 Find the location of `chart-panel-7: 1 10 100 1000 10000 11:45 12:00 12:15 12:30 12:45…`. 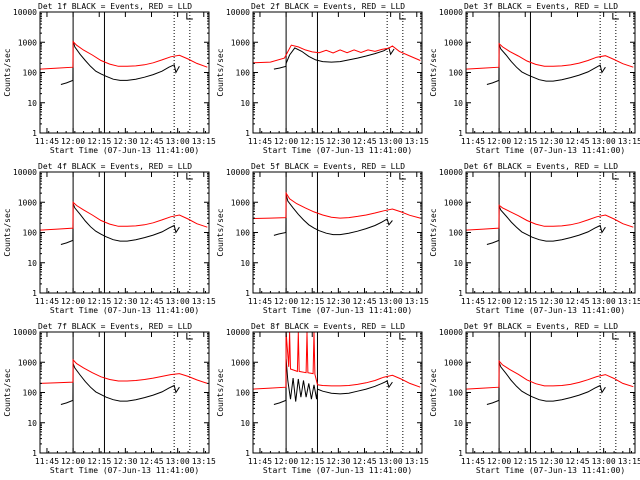

chart-panel-7: 1 10 100 1000 10000 11:45 12:00 12:15 12:30 12:45… is located at coordinates (109, 398).